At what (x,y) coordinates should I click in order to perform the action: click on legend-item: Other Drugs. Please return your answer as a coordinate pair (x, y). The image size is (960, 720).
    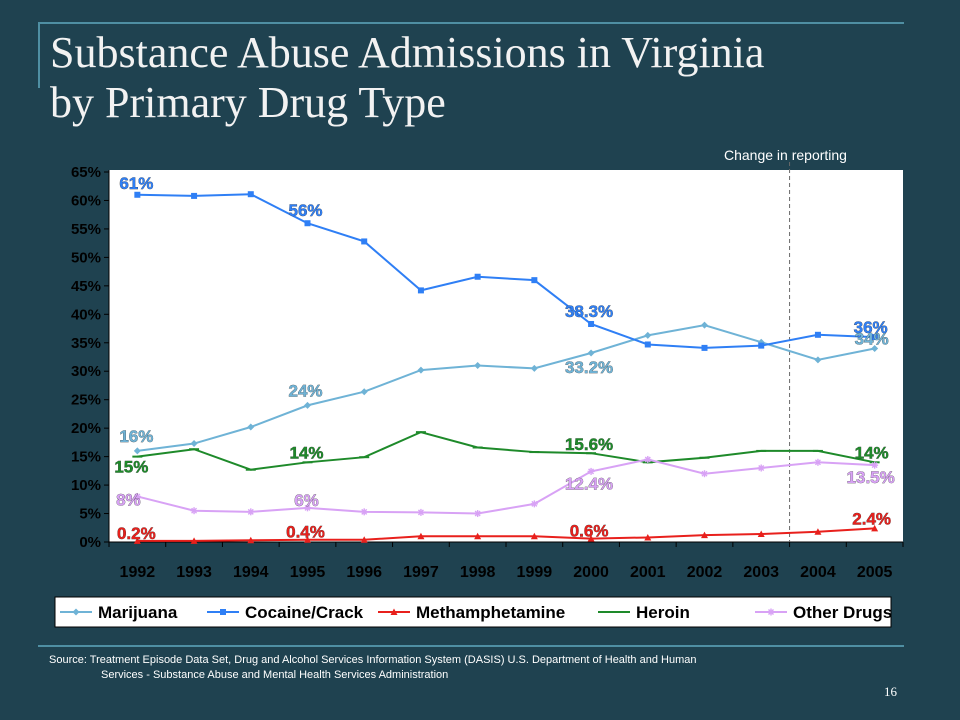
    Looking at the image, I should click on (823, 612).